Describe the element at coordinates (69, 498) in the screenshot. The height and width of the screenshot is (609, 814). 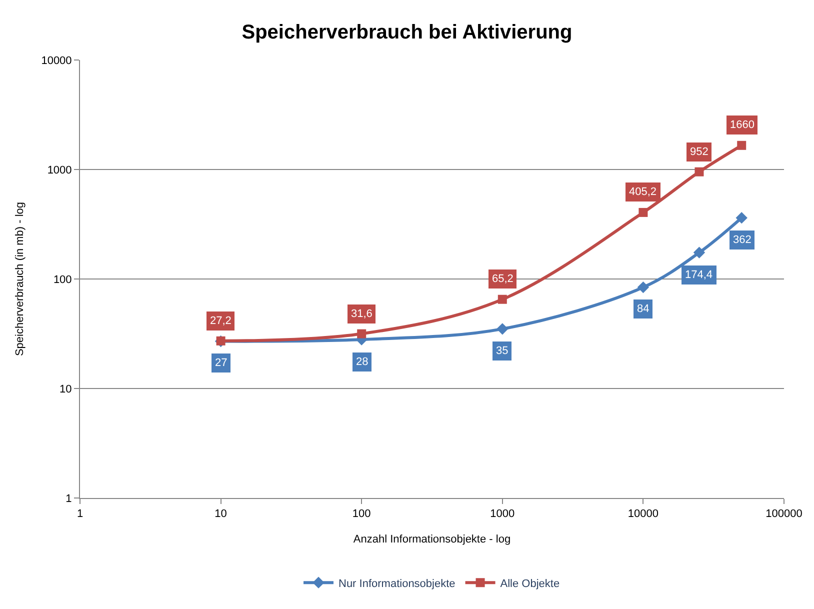
I see `y-tick-label: 1` at that location.